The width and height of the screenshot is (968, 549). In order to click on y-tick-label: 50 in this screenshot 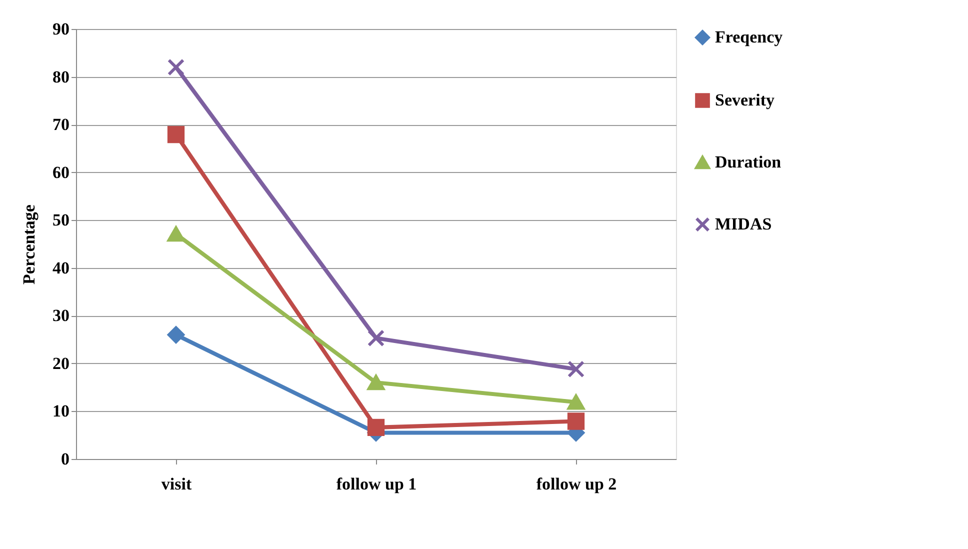, I will do `click(61, 220)`.